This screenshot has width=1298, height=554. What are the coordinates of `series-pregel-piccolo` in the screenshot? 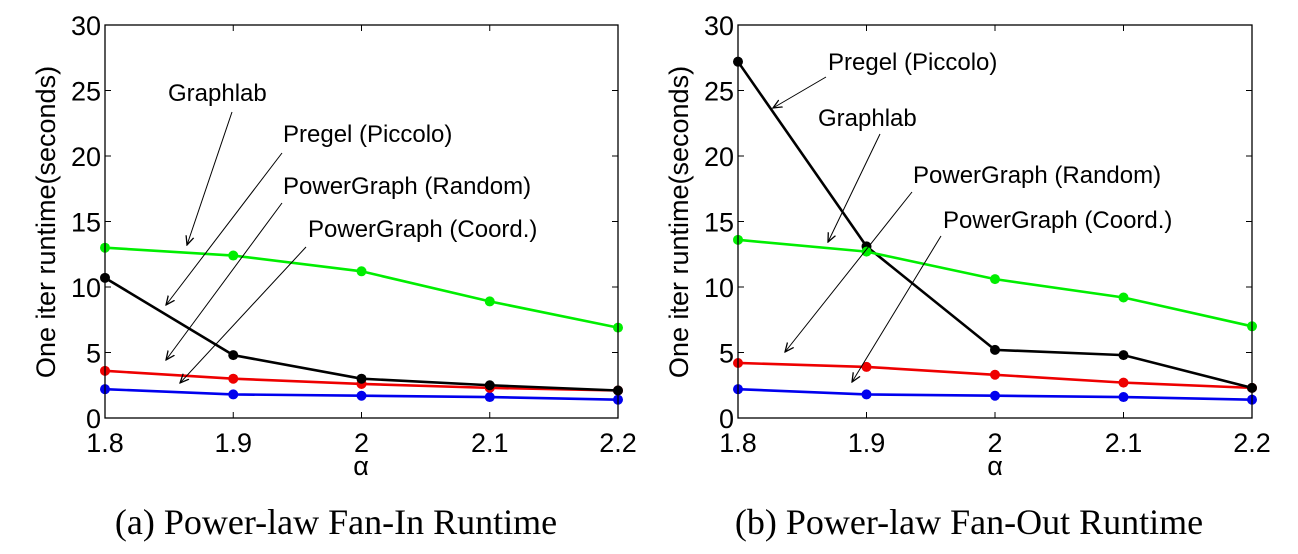 It's located at (361, 334).